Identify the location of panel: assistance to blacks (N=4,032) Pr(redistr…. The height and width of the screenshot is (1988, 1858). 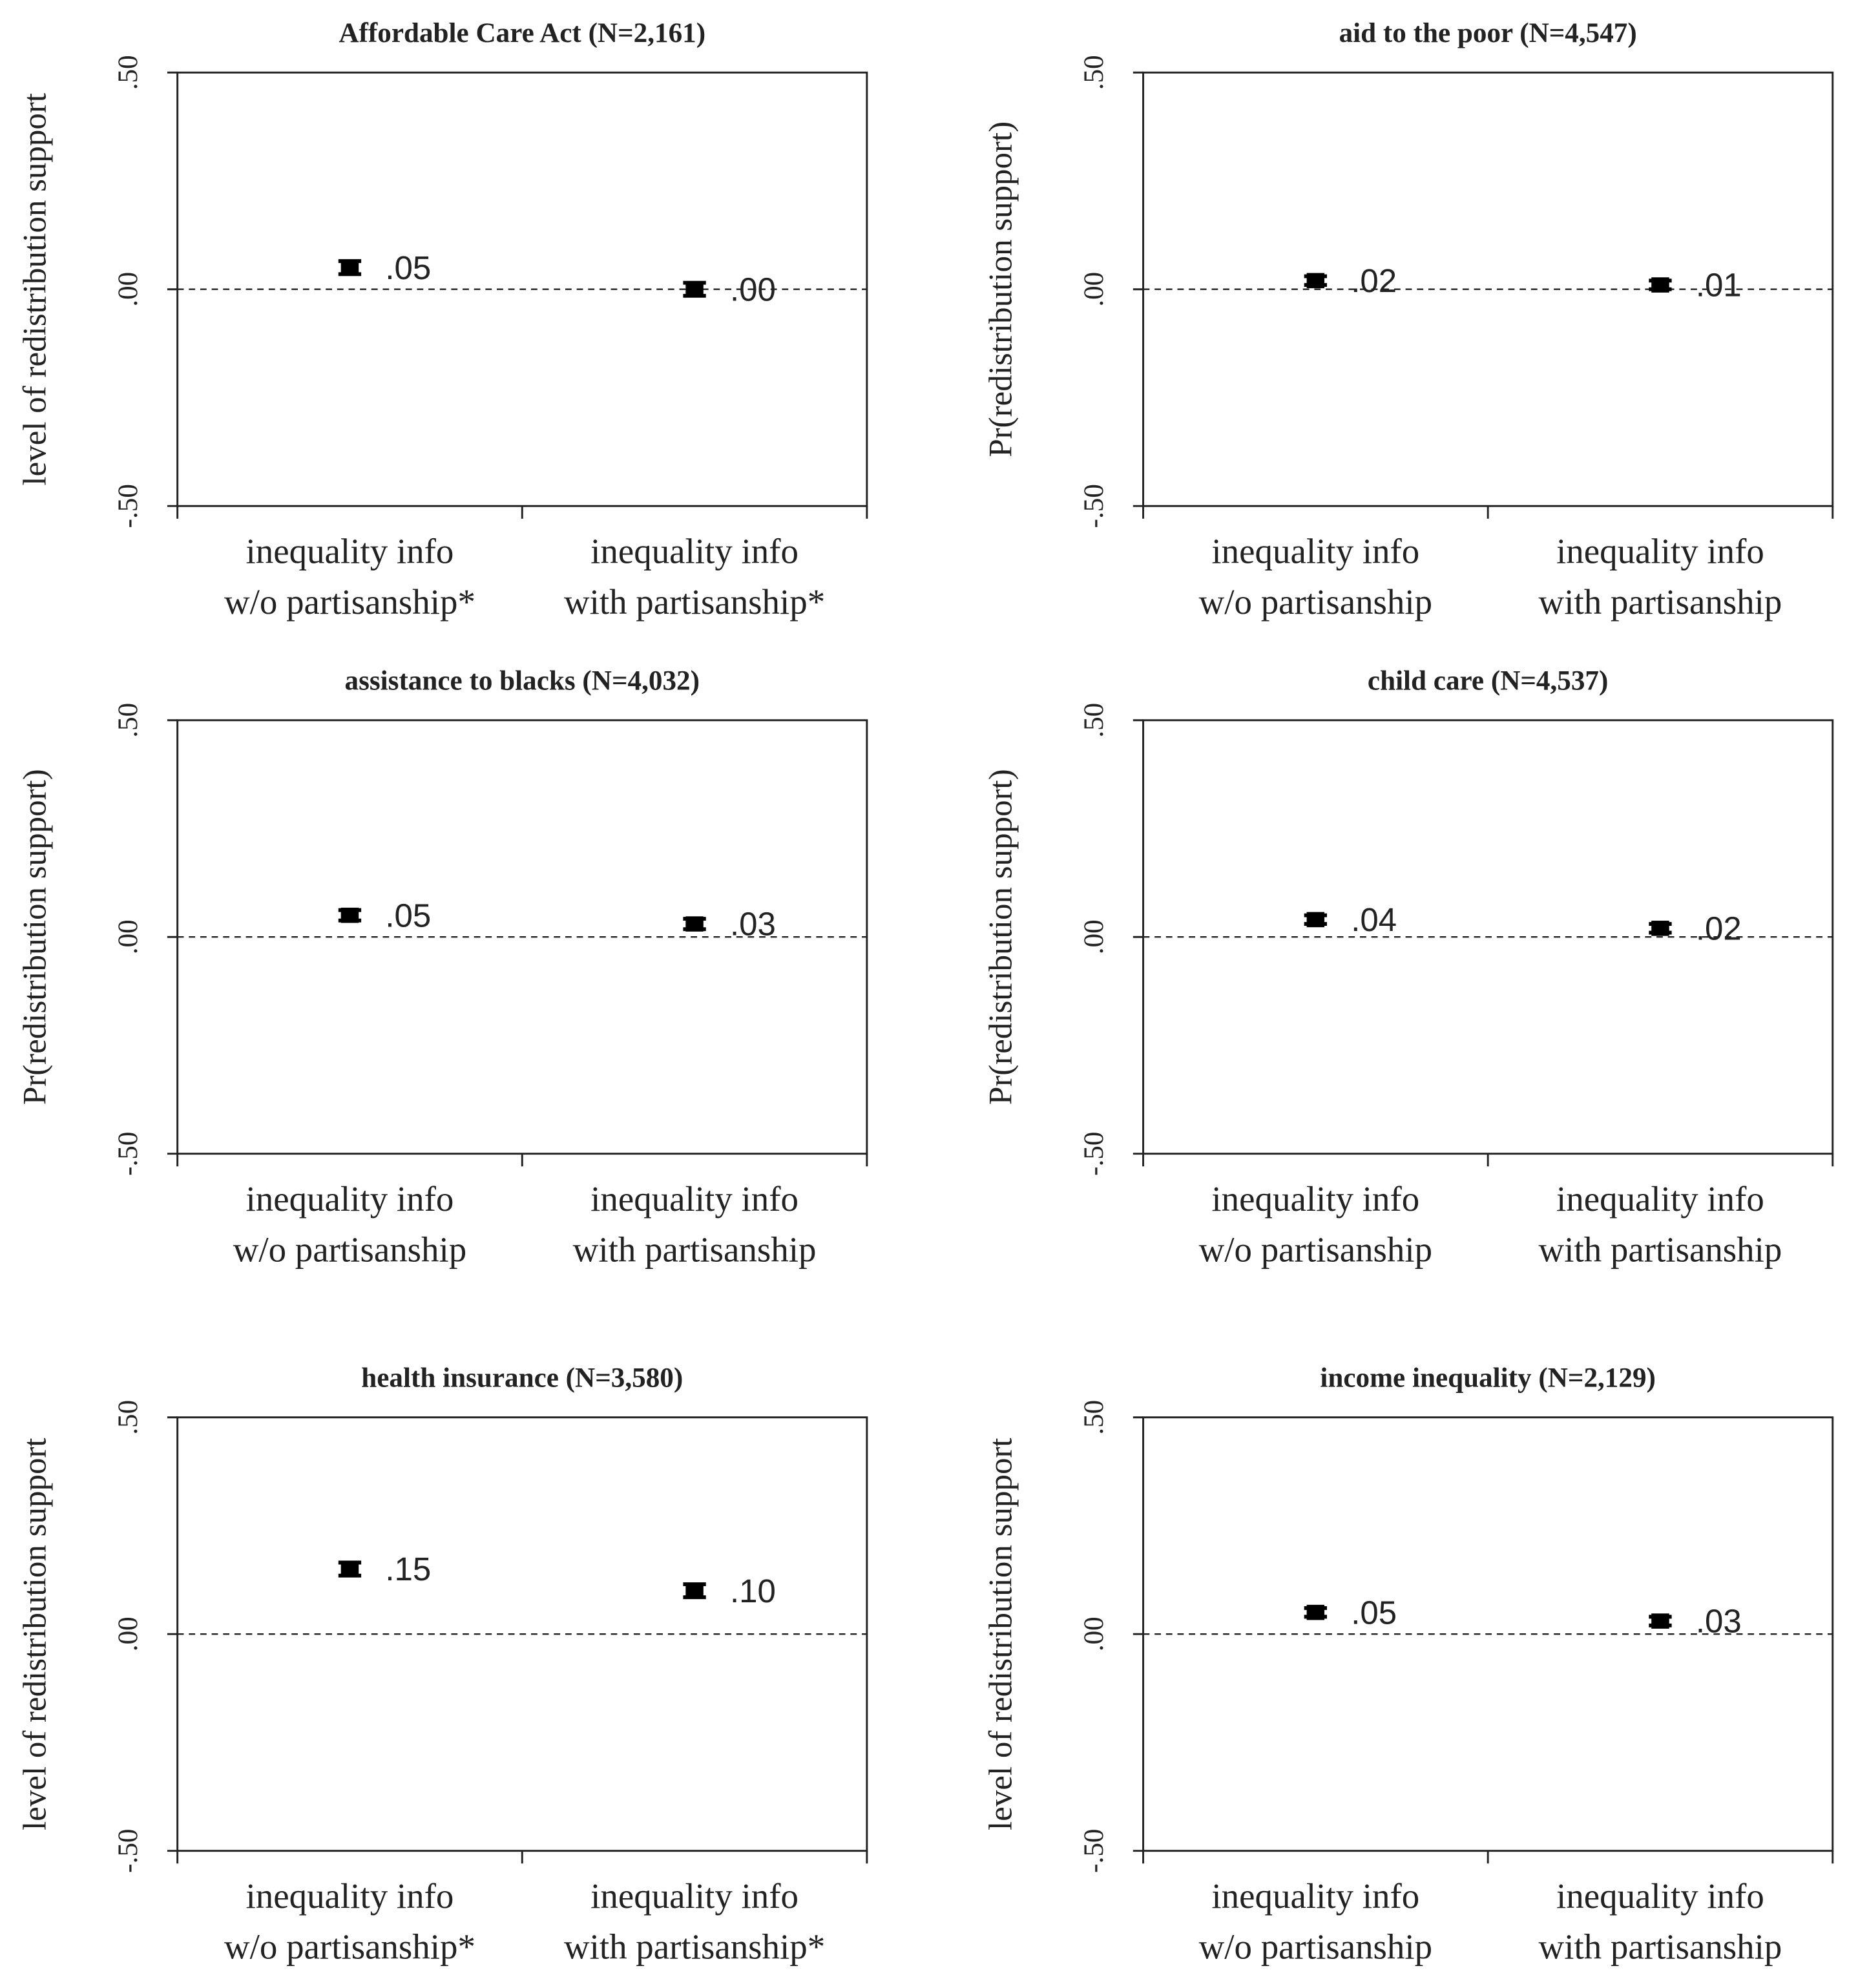
(442, 967).